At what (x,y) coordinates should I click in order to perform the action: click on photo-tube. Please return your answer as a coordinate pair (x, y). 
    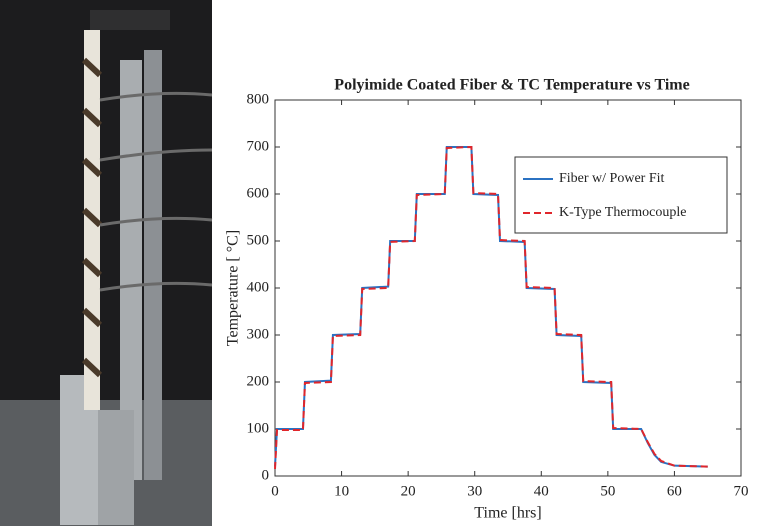
    Looking at the image, I should click on (116, 467).